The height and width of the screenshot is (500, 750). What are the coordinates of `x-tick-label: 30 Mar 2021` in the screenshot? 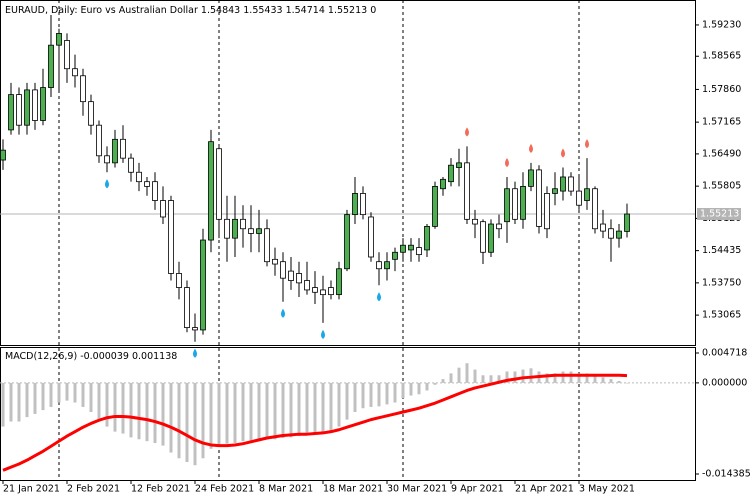 It's located at (417, 489).